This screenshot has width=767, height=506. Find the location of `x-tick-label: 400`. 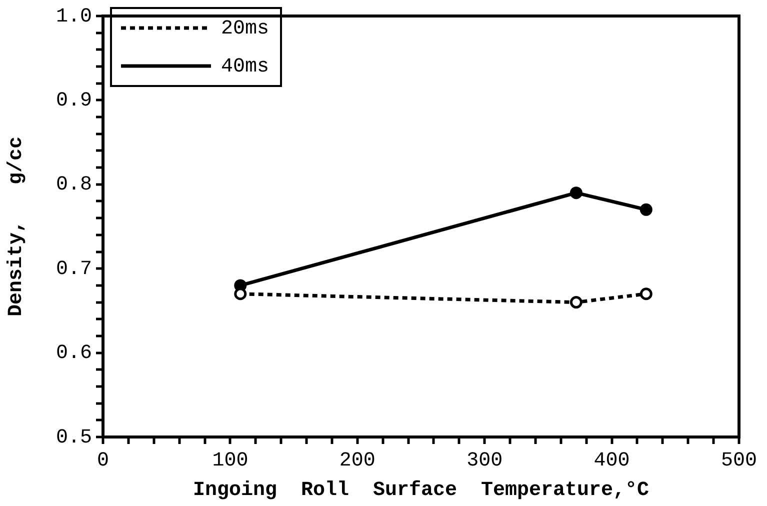

x-tick-label: 400 is located at coordinates (612, 460).